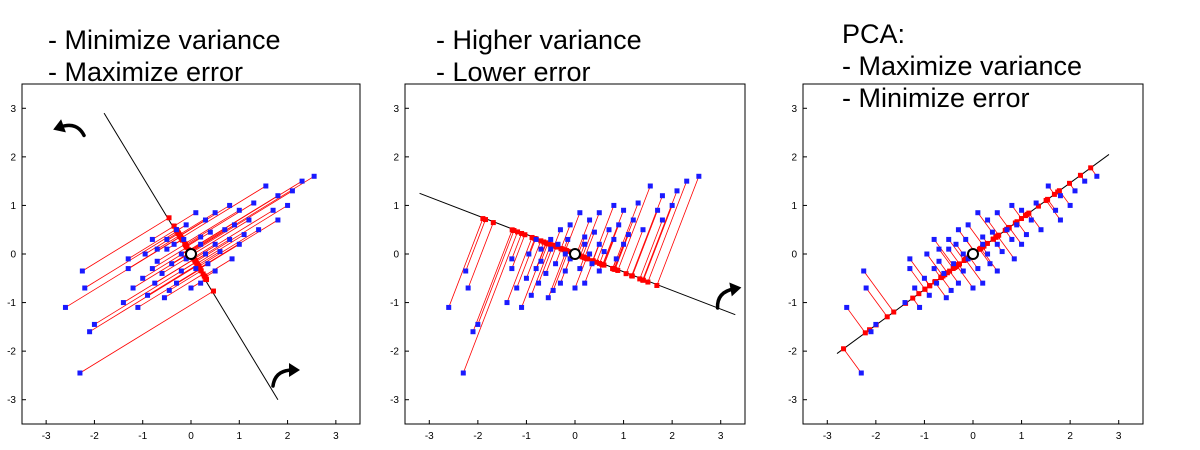  What do you see at coordinates (539, 40) in the screenshot?
I see `caption-line: - Higher variance` at bounding box center [539, 40].